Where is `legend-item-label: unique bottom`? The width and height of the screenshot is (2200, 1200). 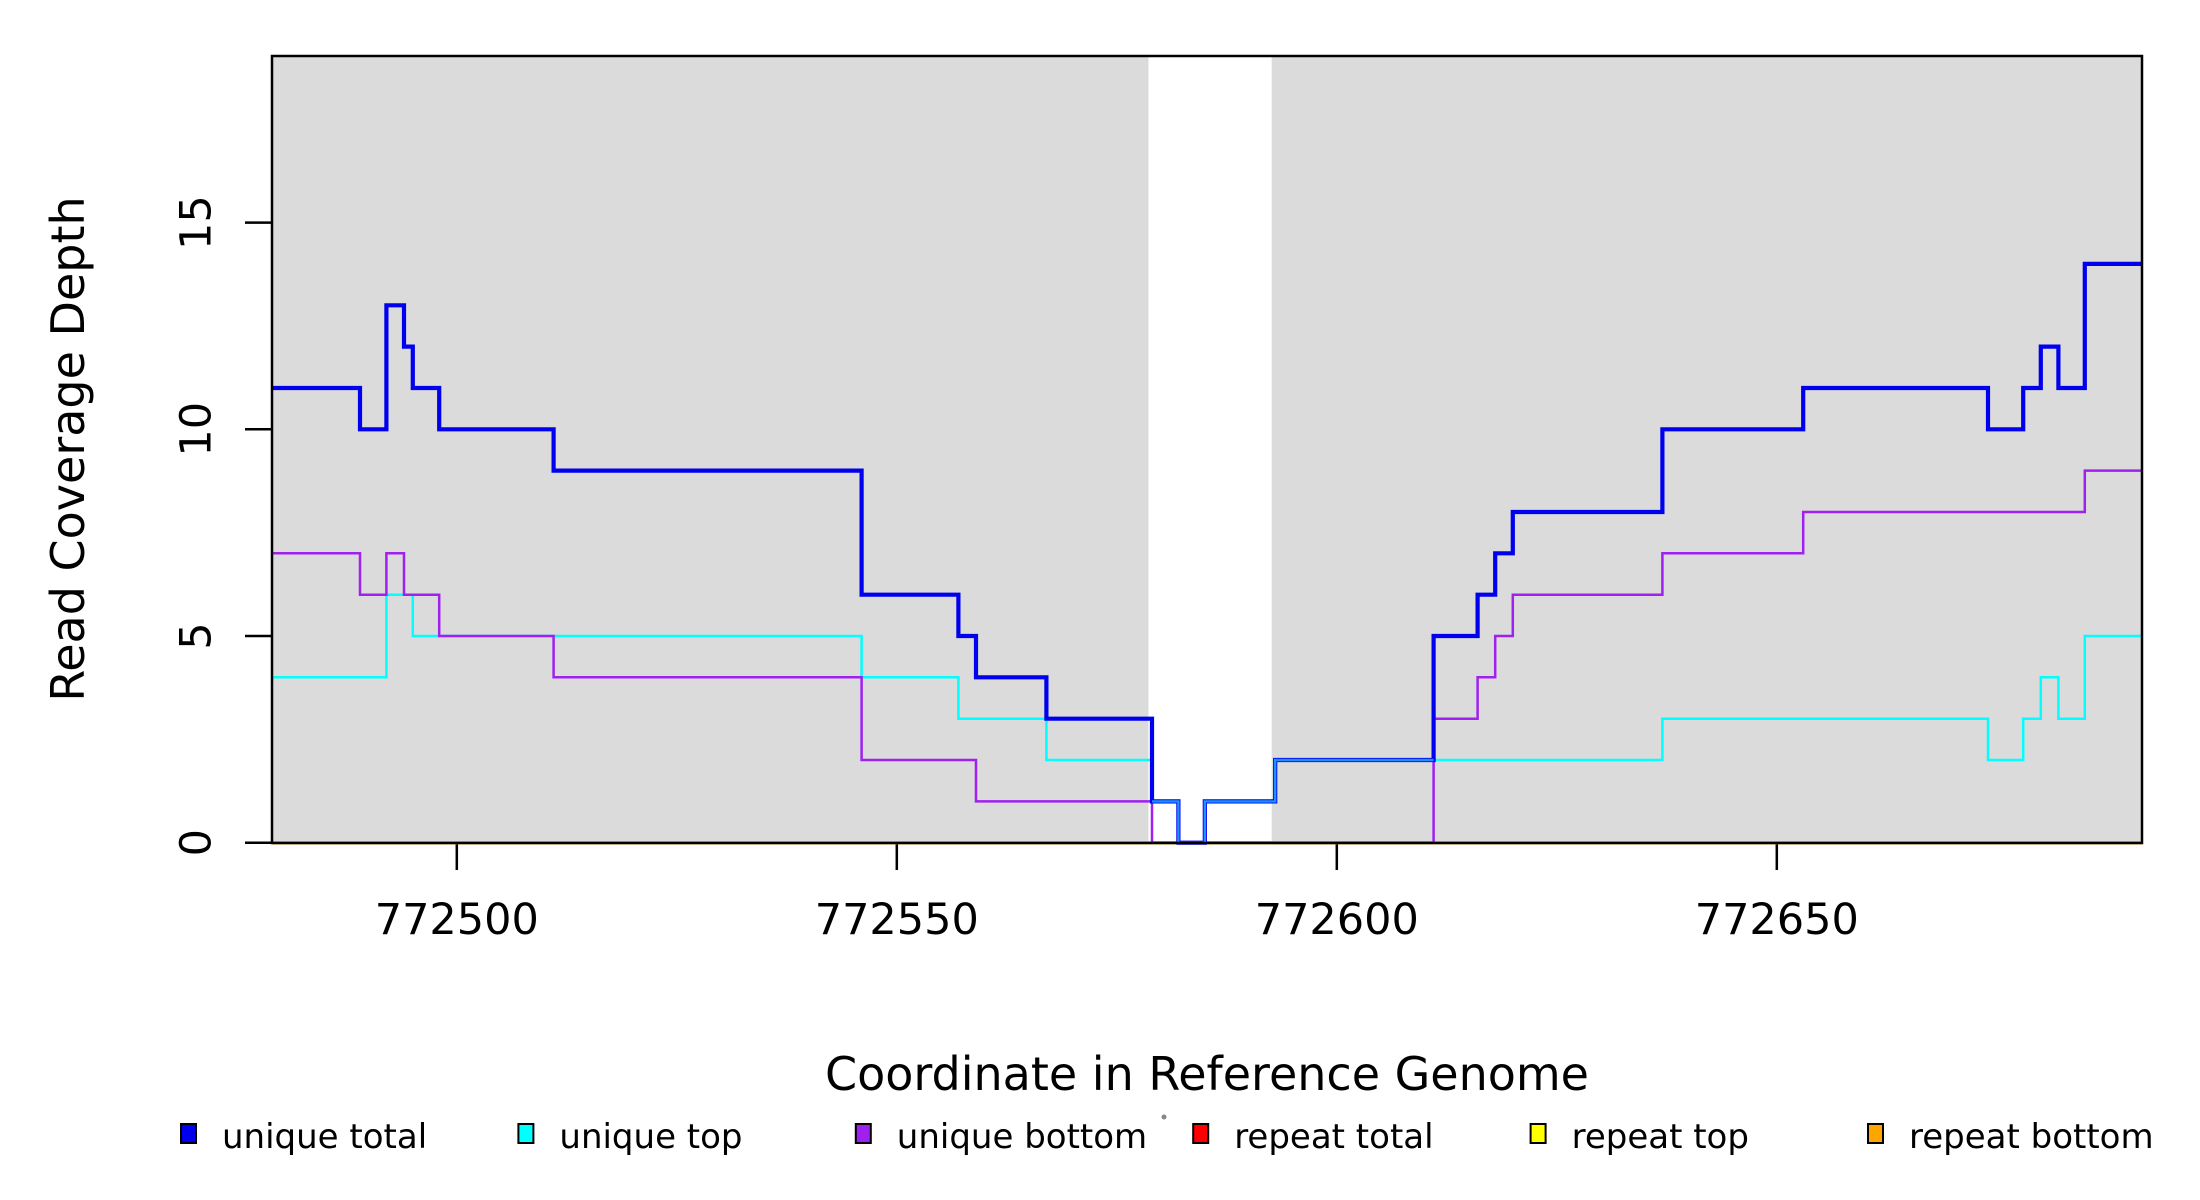 legend-item-label: unique bottom is located at coordinates (1022, 1137).